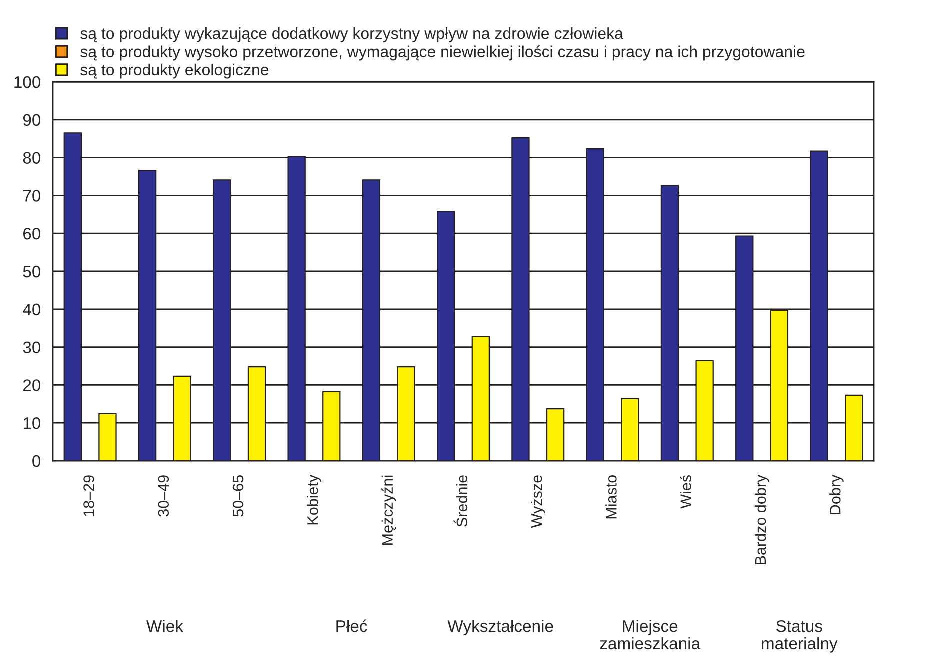  Describe the element at coordinates (352, 626) in the screenshot. I see `text: Płeć` at that location.